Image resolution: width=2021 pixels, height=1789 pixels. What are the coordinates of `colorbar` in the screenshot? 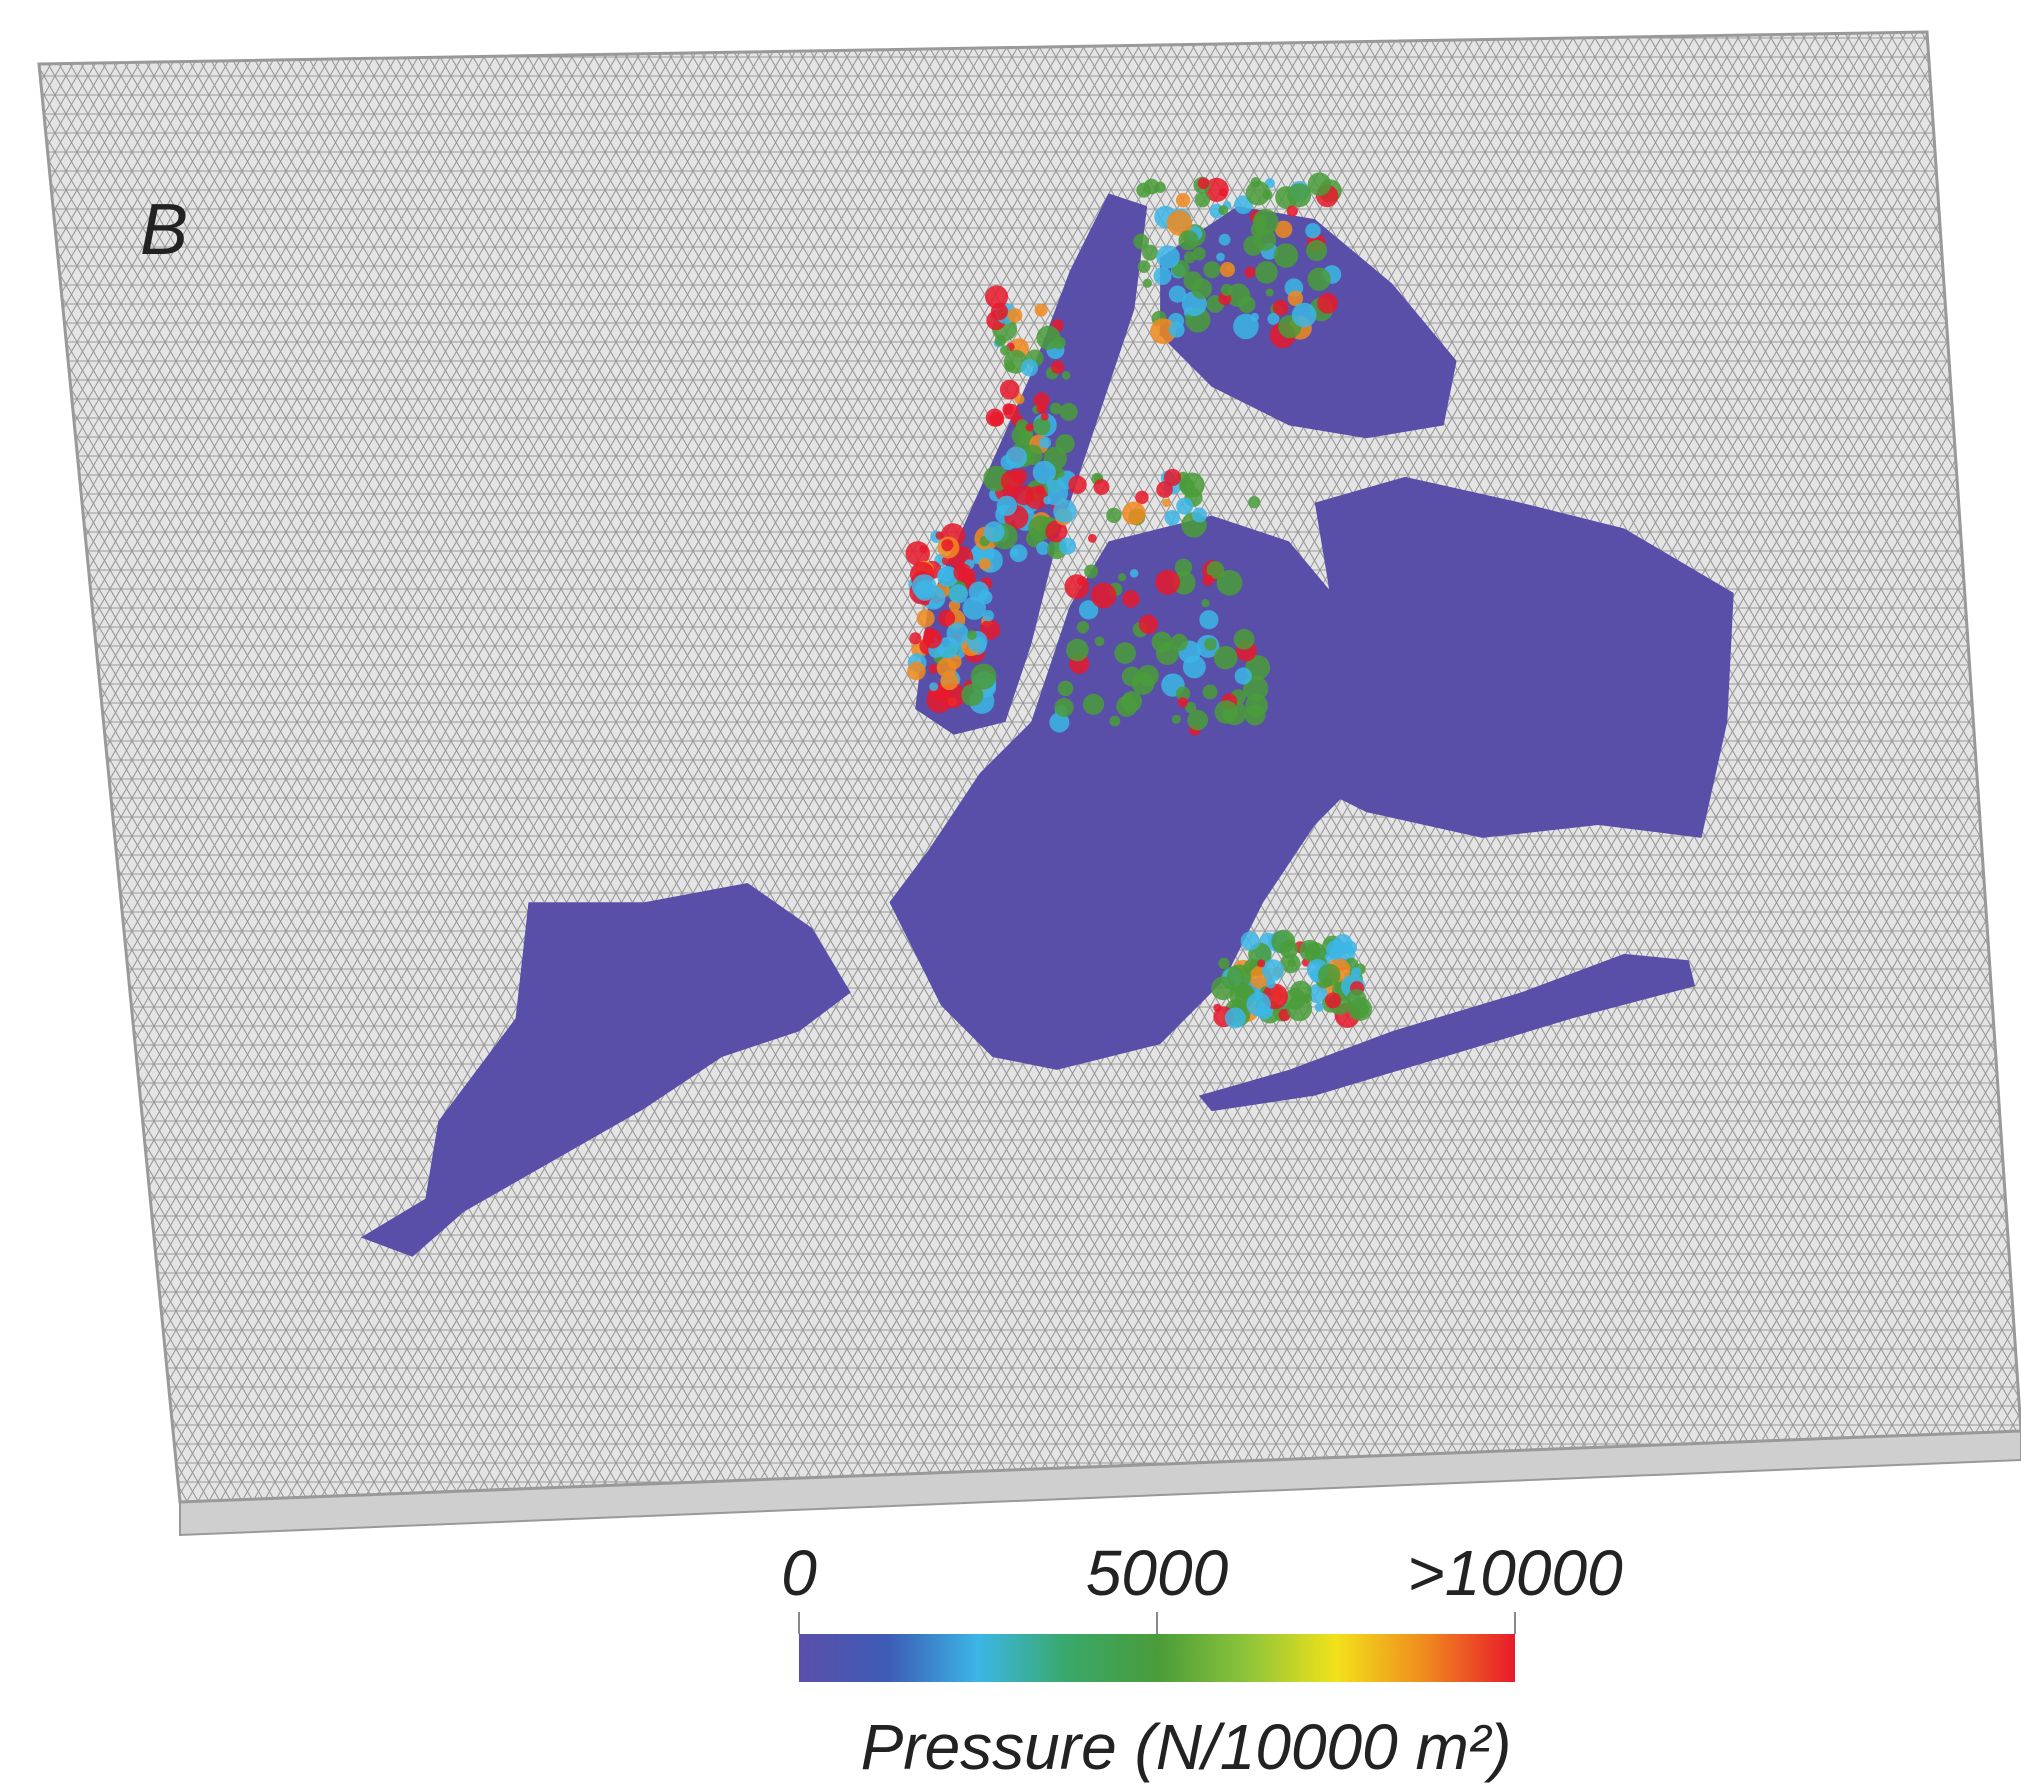 It's located at (1157, 1658).